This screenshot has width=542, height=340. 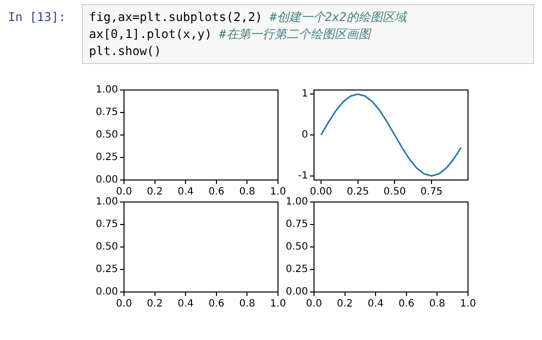 I want to click on text: plt.show(), so click(x=125, y=51).